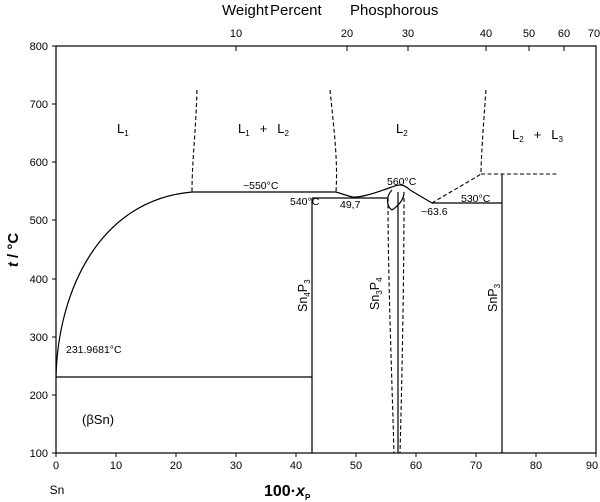 This screenshot has height=502, width=600. I want to click on top-tick-label: 60, so click(564, 34).